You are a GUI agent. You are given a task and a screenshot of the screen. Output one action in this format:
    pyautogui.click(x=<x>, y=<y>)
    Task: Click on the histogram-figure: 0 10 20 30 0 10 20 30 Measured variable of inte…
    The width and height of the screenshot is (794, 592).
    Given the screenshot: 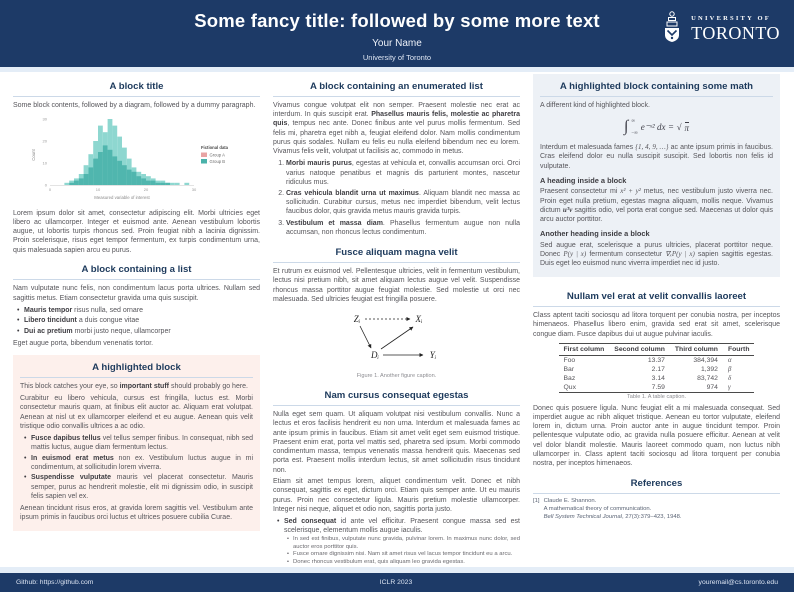 What is the action you would take?
    pyautogui.click(x=136, y=159)
    